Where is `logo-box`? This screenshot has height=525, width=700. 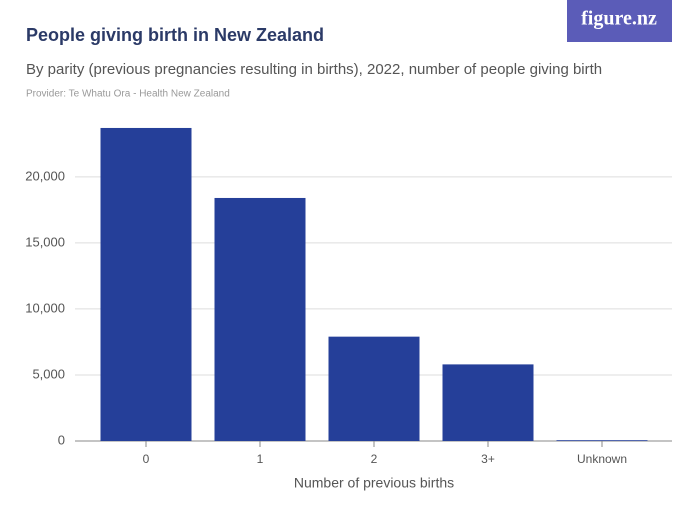
logo-box is located at coordinates (619, 21).